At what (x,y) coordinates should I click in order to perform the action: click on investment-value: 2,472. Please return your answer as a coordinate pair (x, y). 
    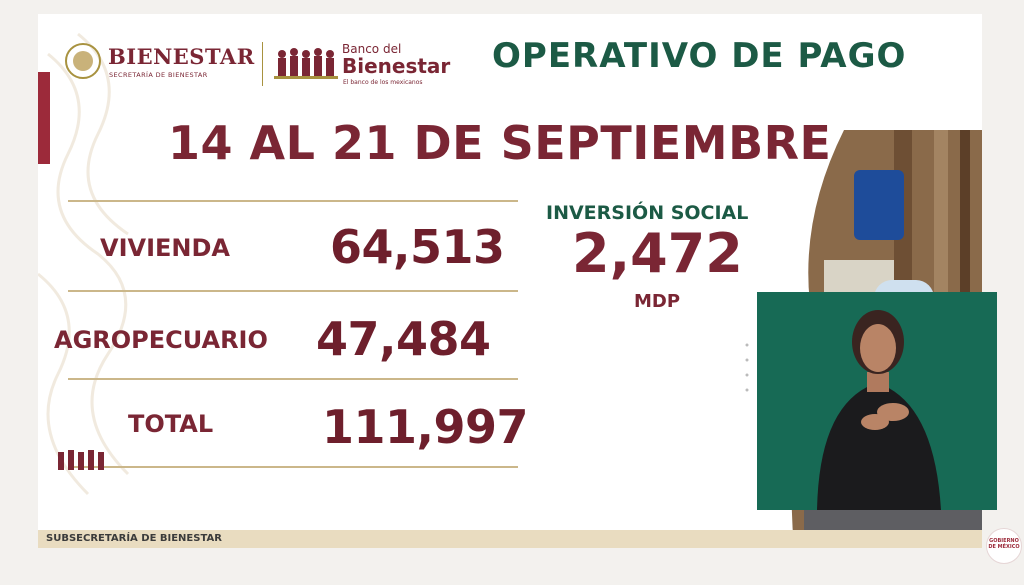
    Looking at the image, I should click on (657, 253).